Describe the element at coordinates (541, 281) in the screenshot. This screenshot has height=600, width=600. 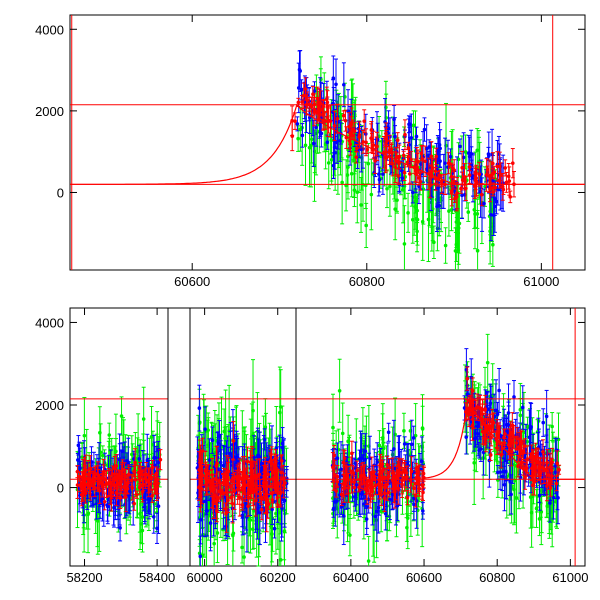
I see `x-tick-label: 61000` at that location.